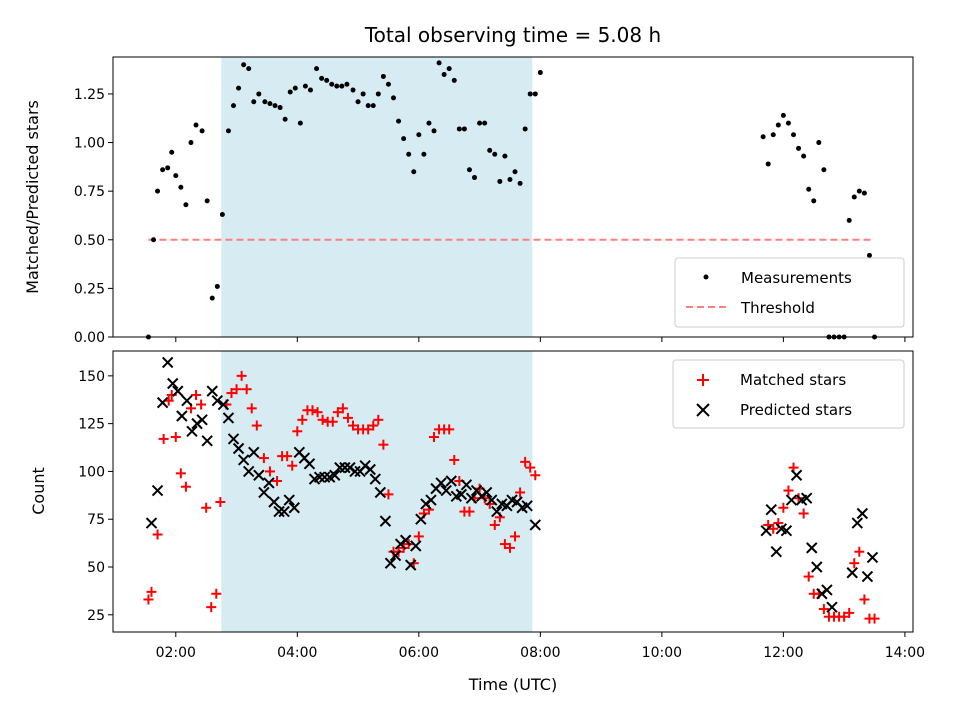 This screenshot has width=960, height=720. I want to click on top-y-axis-label: Matched/Predicted stars, so click(32, 197).